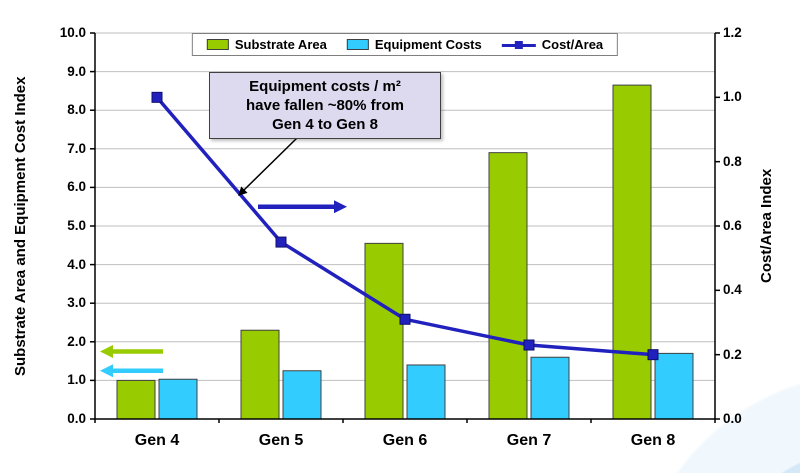  I want to click on left-axis-tick-label: 6.0, so click(76, 187).